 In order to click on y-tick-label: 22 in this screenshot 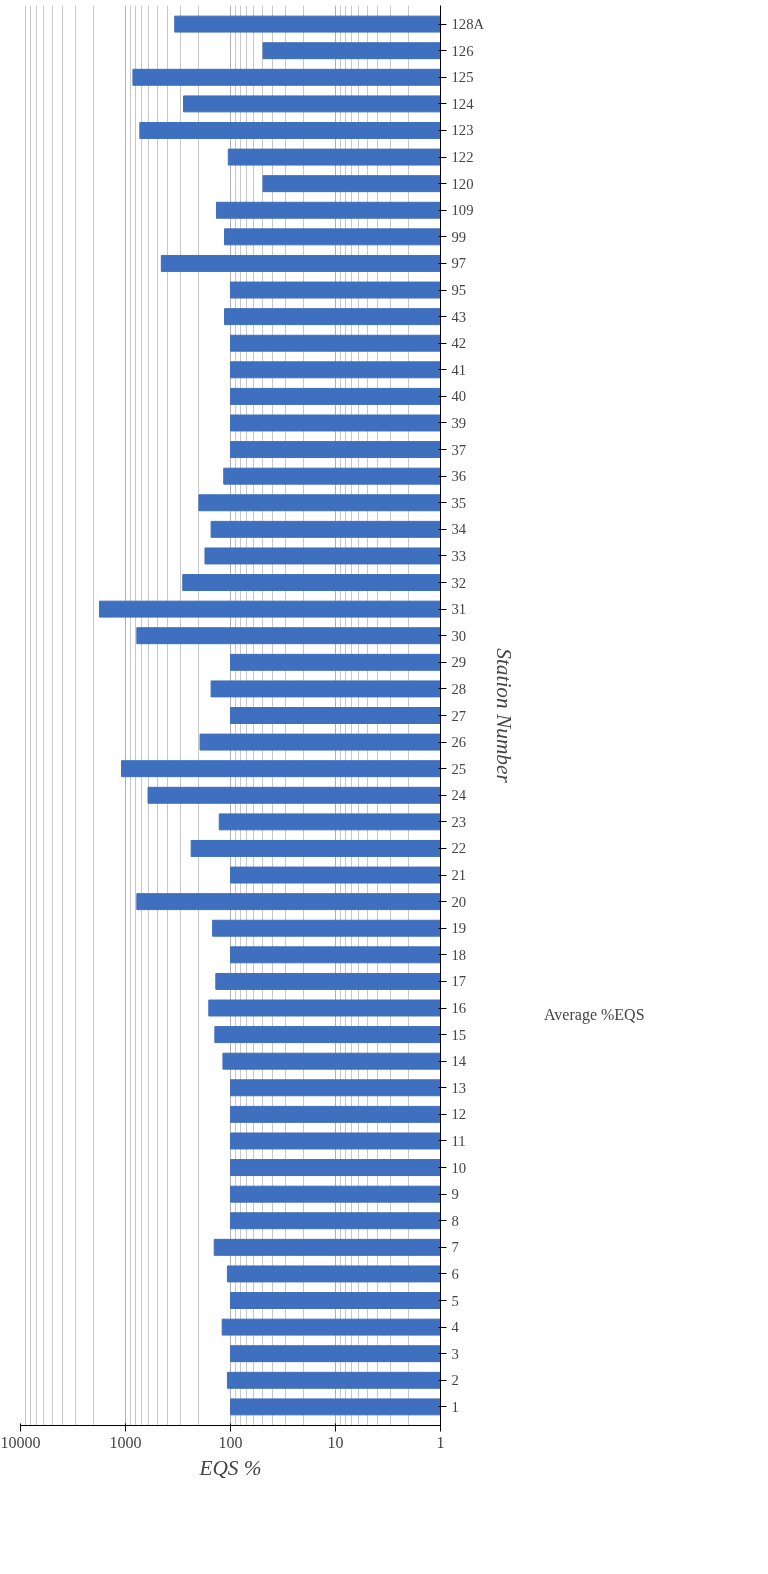, I will do `click(459, 848)`.